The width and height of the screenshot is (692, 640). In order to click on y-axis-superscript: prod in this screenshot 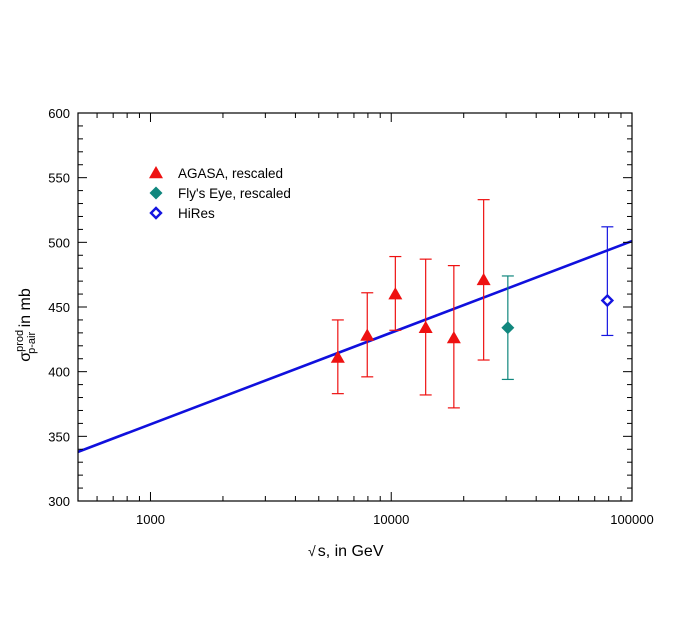, I will do `click(20, 341)`.